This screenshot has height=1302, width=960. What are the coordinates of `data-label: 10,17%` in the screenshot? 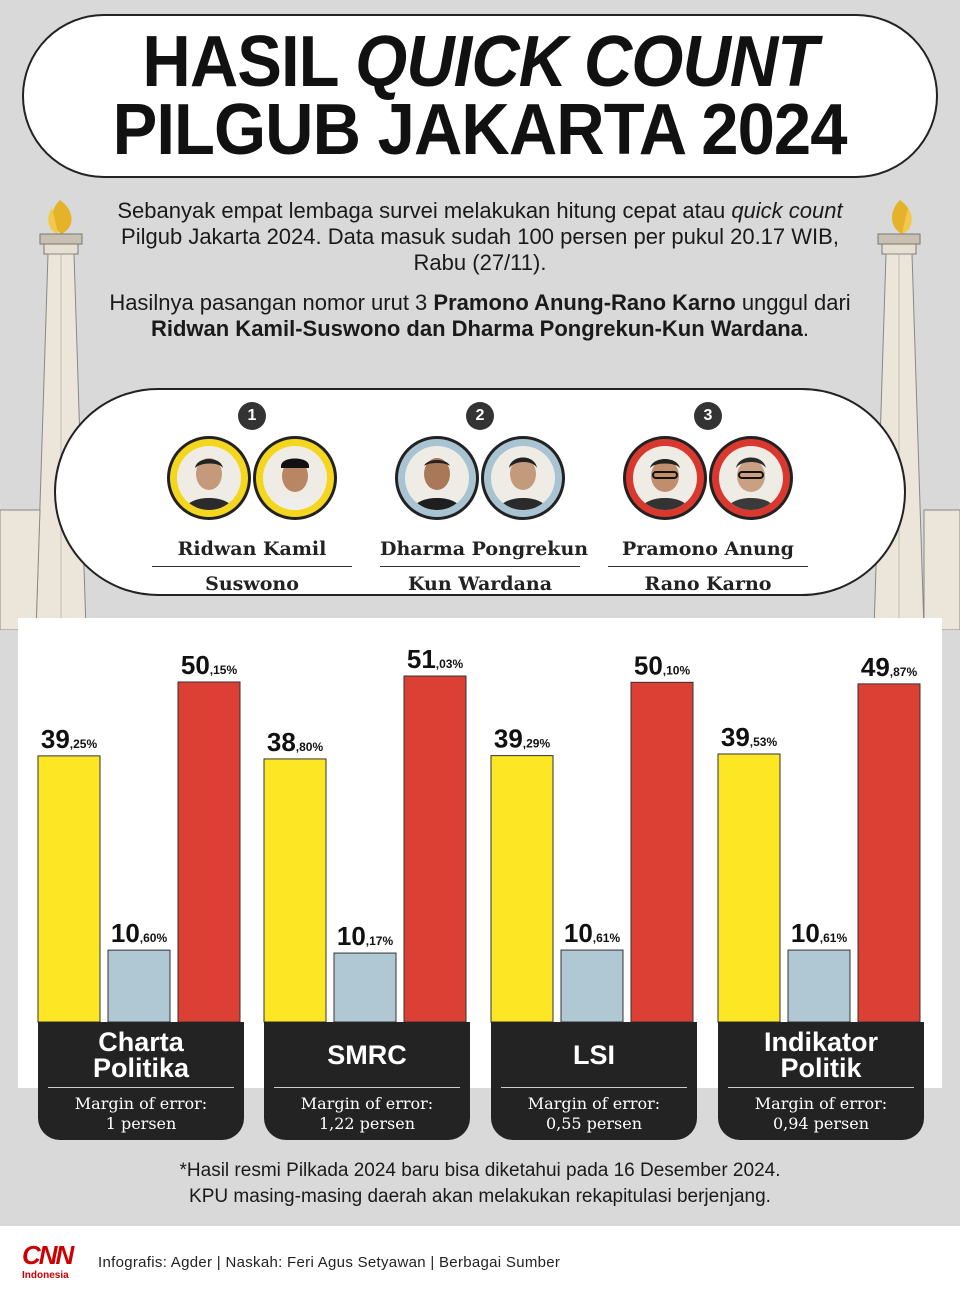 It's located at (365, 936).